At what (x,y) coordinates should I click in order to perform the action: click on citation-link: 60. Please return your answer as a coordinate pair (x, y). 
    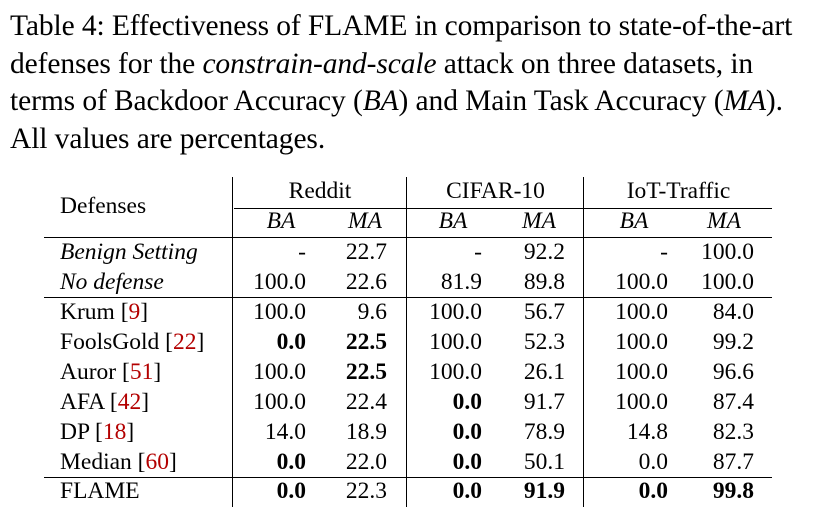
    Looking at the image, I should click on (157, 462).